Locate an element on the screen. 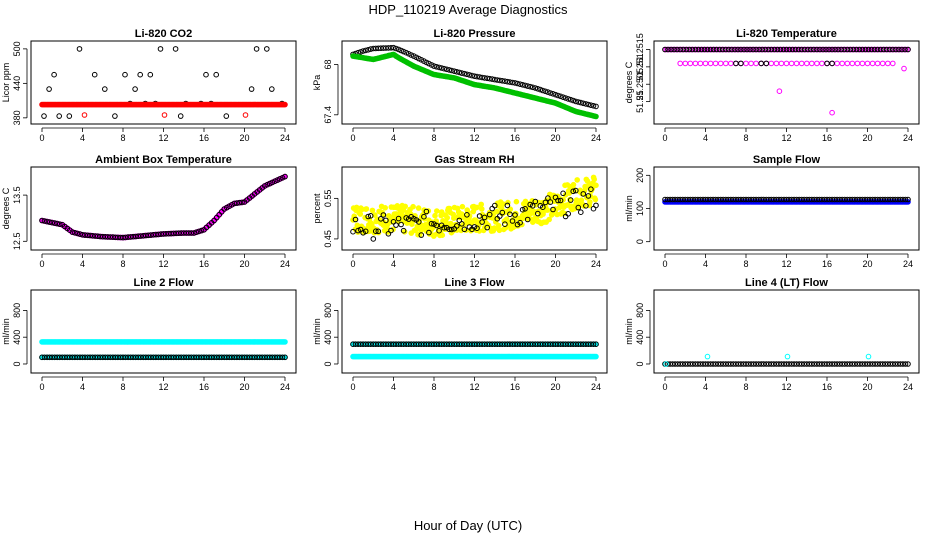 This screenshot has width=936, height=540. y-tick-label: 0.55 is located at coordinates (328, 199).